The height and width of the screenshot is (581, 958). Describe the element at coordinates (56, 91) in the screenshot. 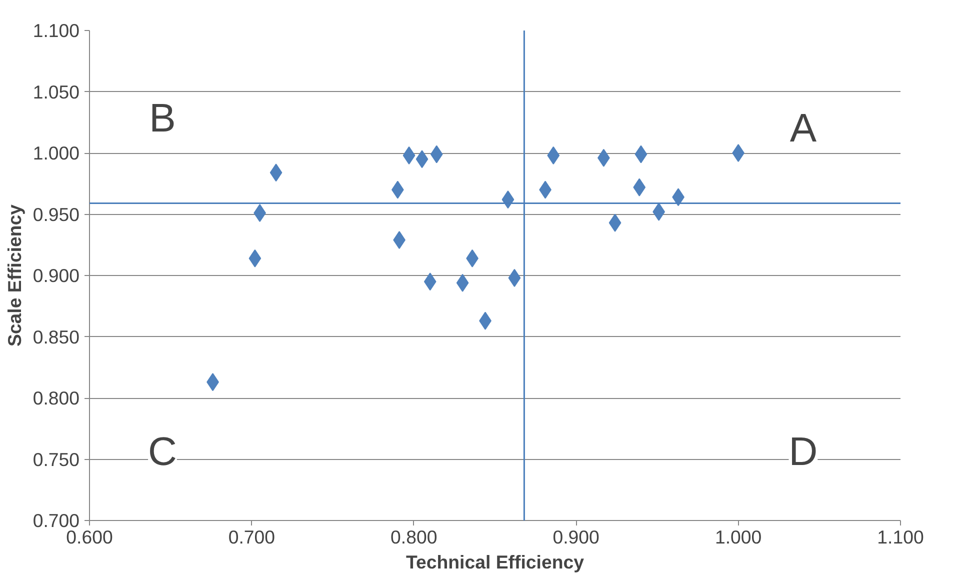

I see `y-tick-label: 1.050` at that location.